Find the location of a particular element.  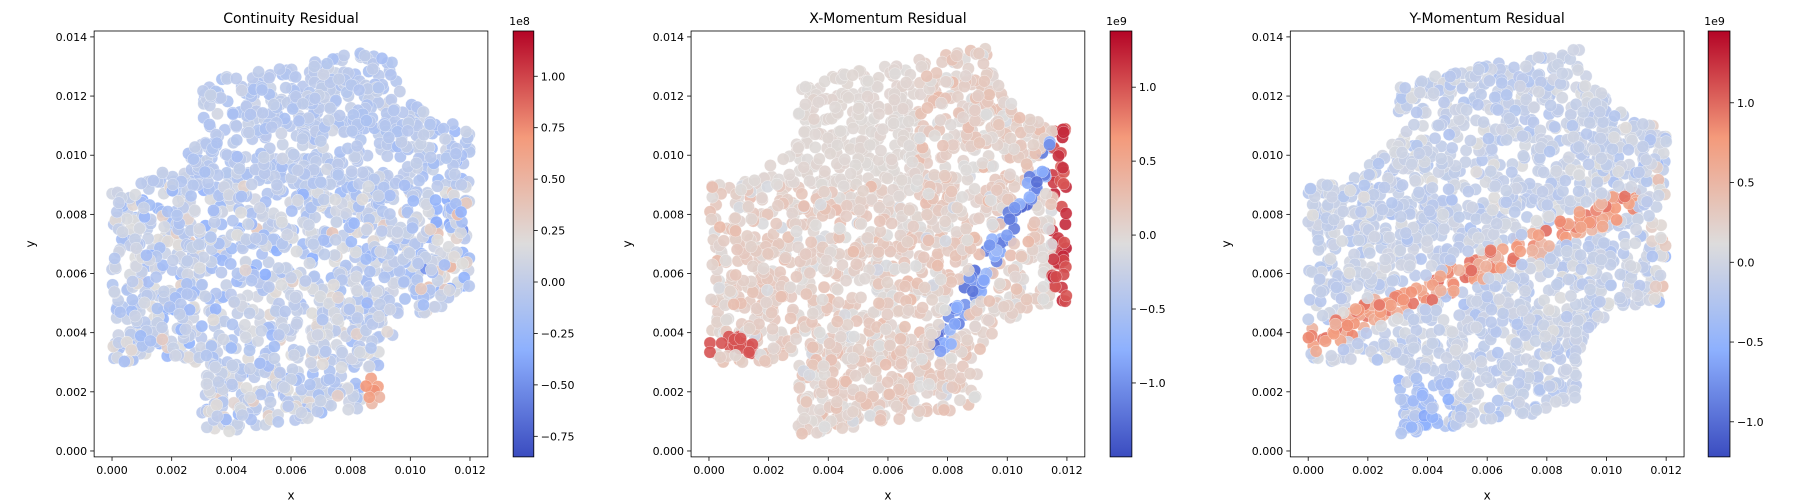

colorbar-exponent-label: 1e8 is located at coordinates (519, 21).